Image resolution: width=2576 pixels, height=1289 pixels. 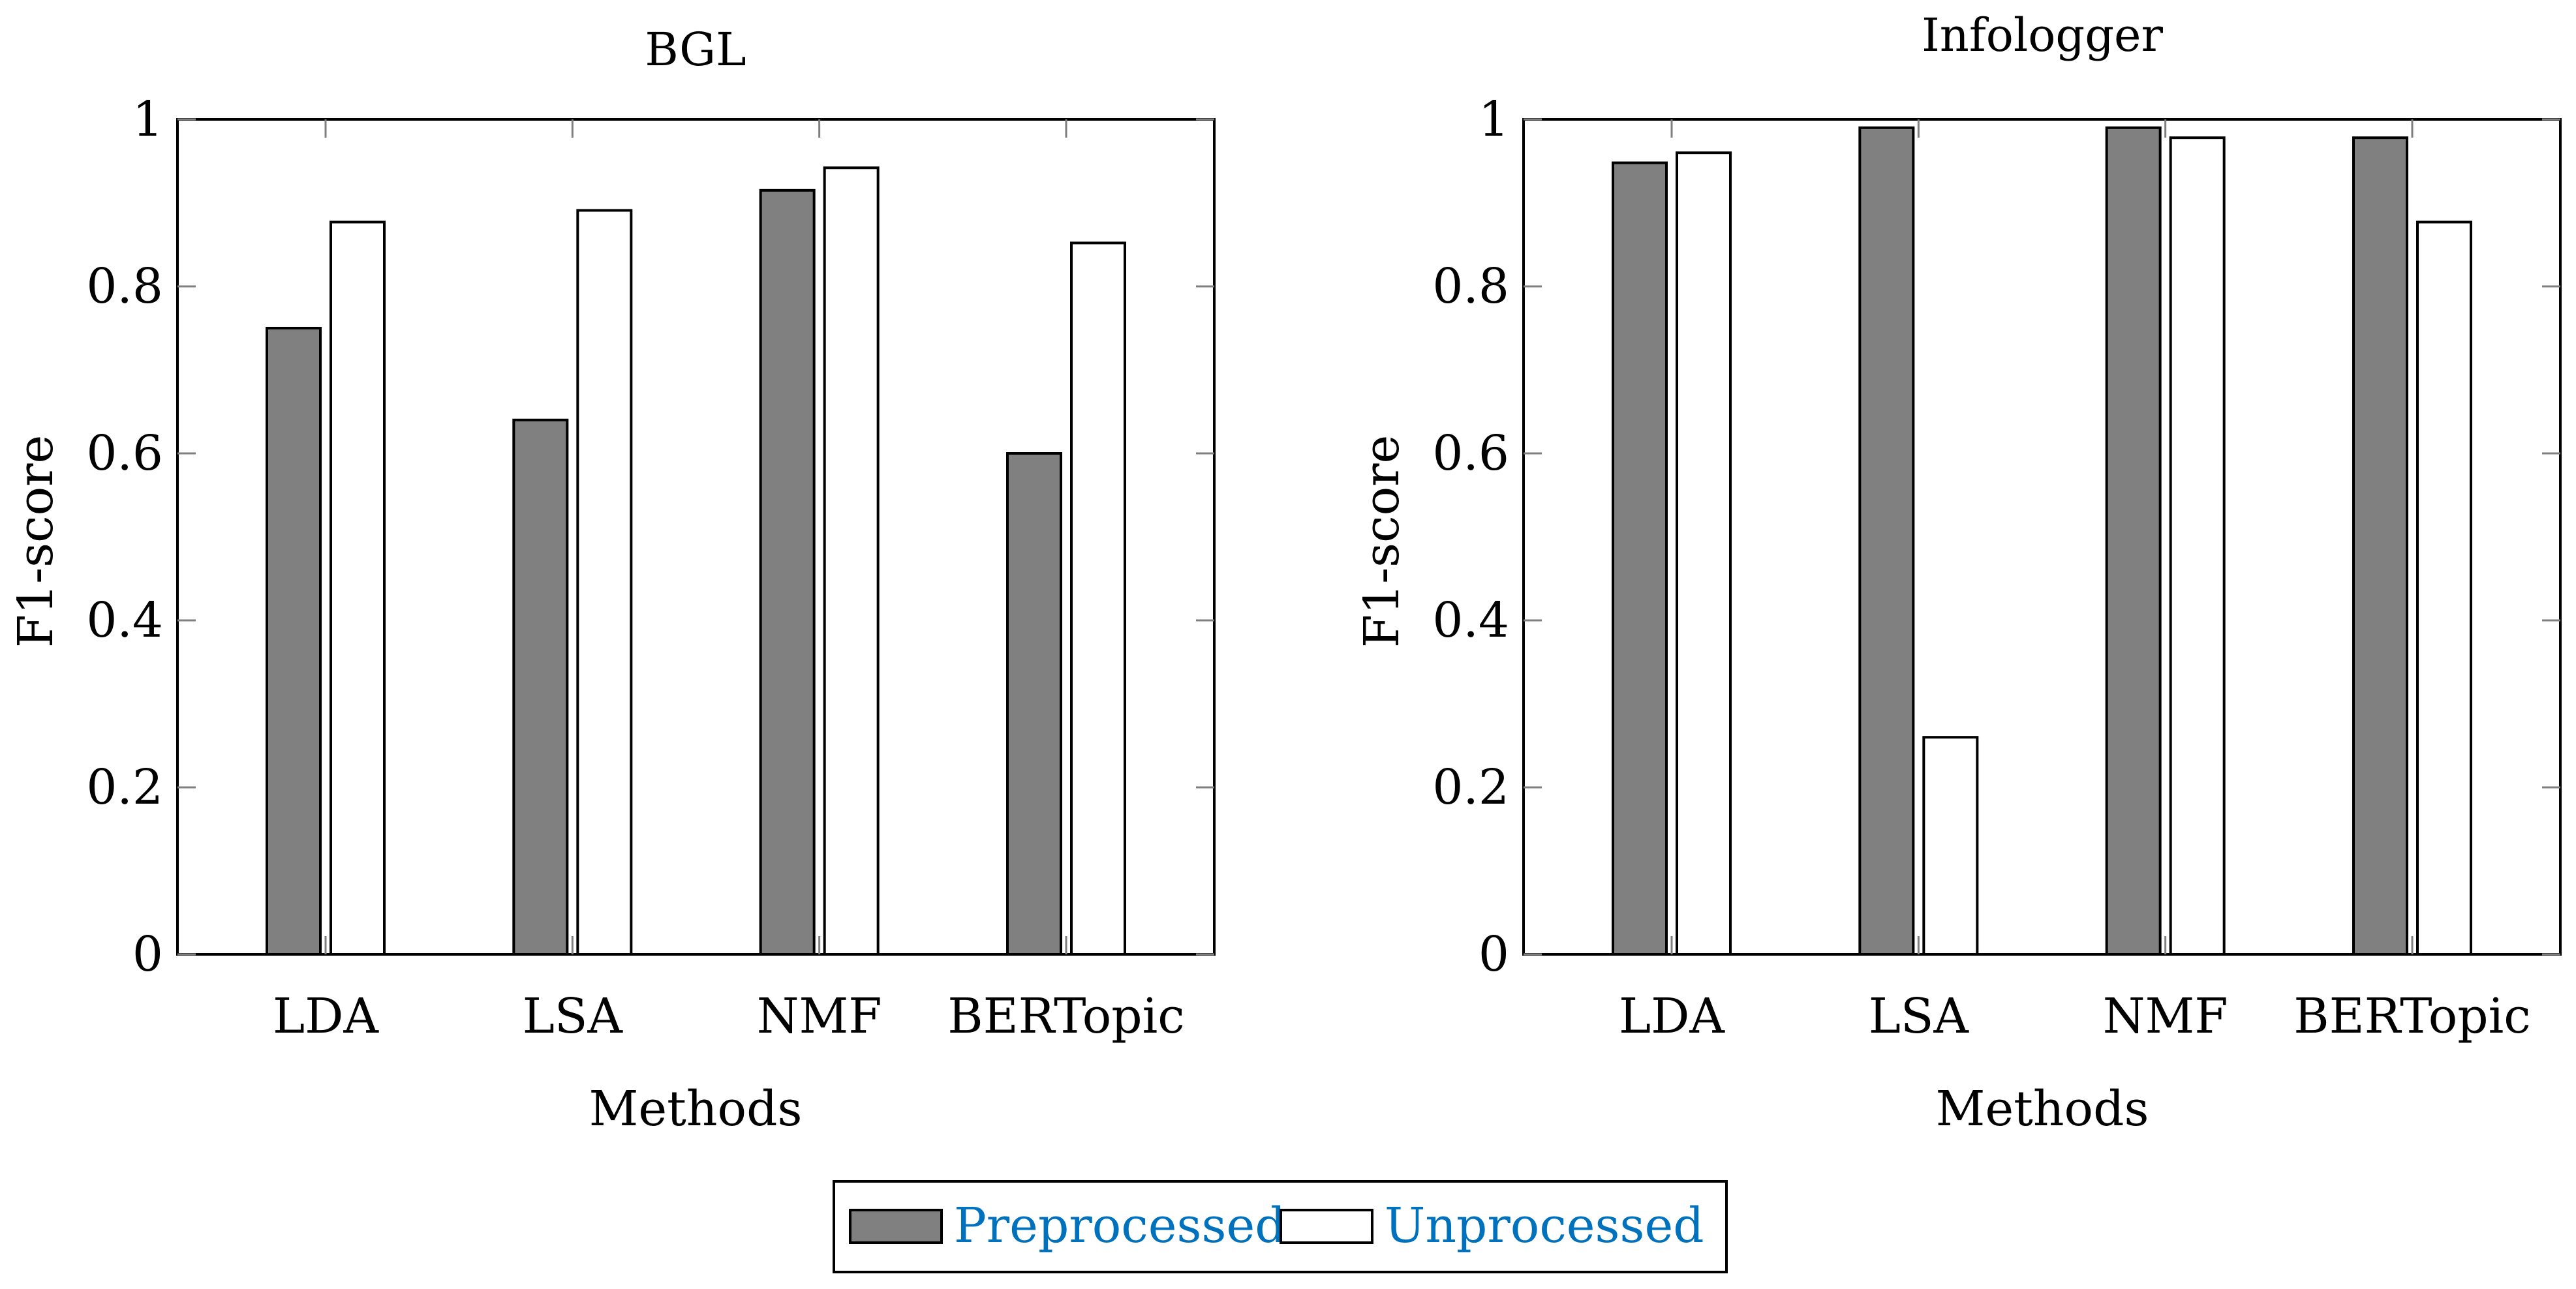 I want to click on chart-title: Infologger, so click(x=2042, y=35).